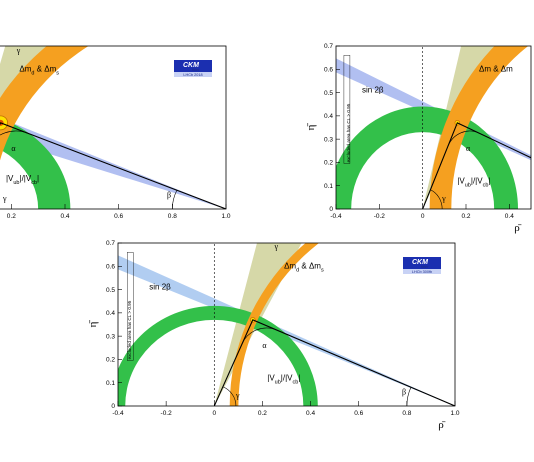 This screenshot has height=462, width=534. I want to click on logo-dataset-text: LHCb 300fb, so click(422, 272).